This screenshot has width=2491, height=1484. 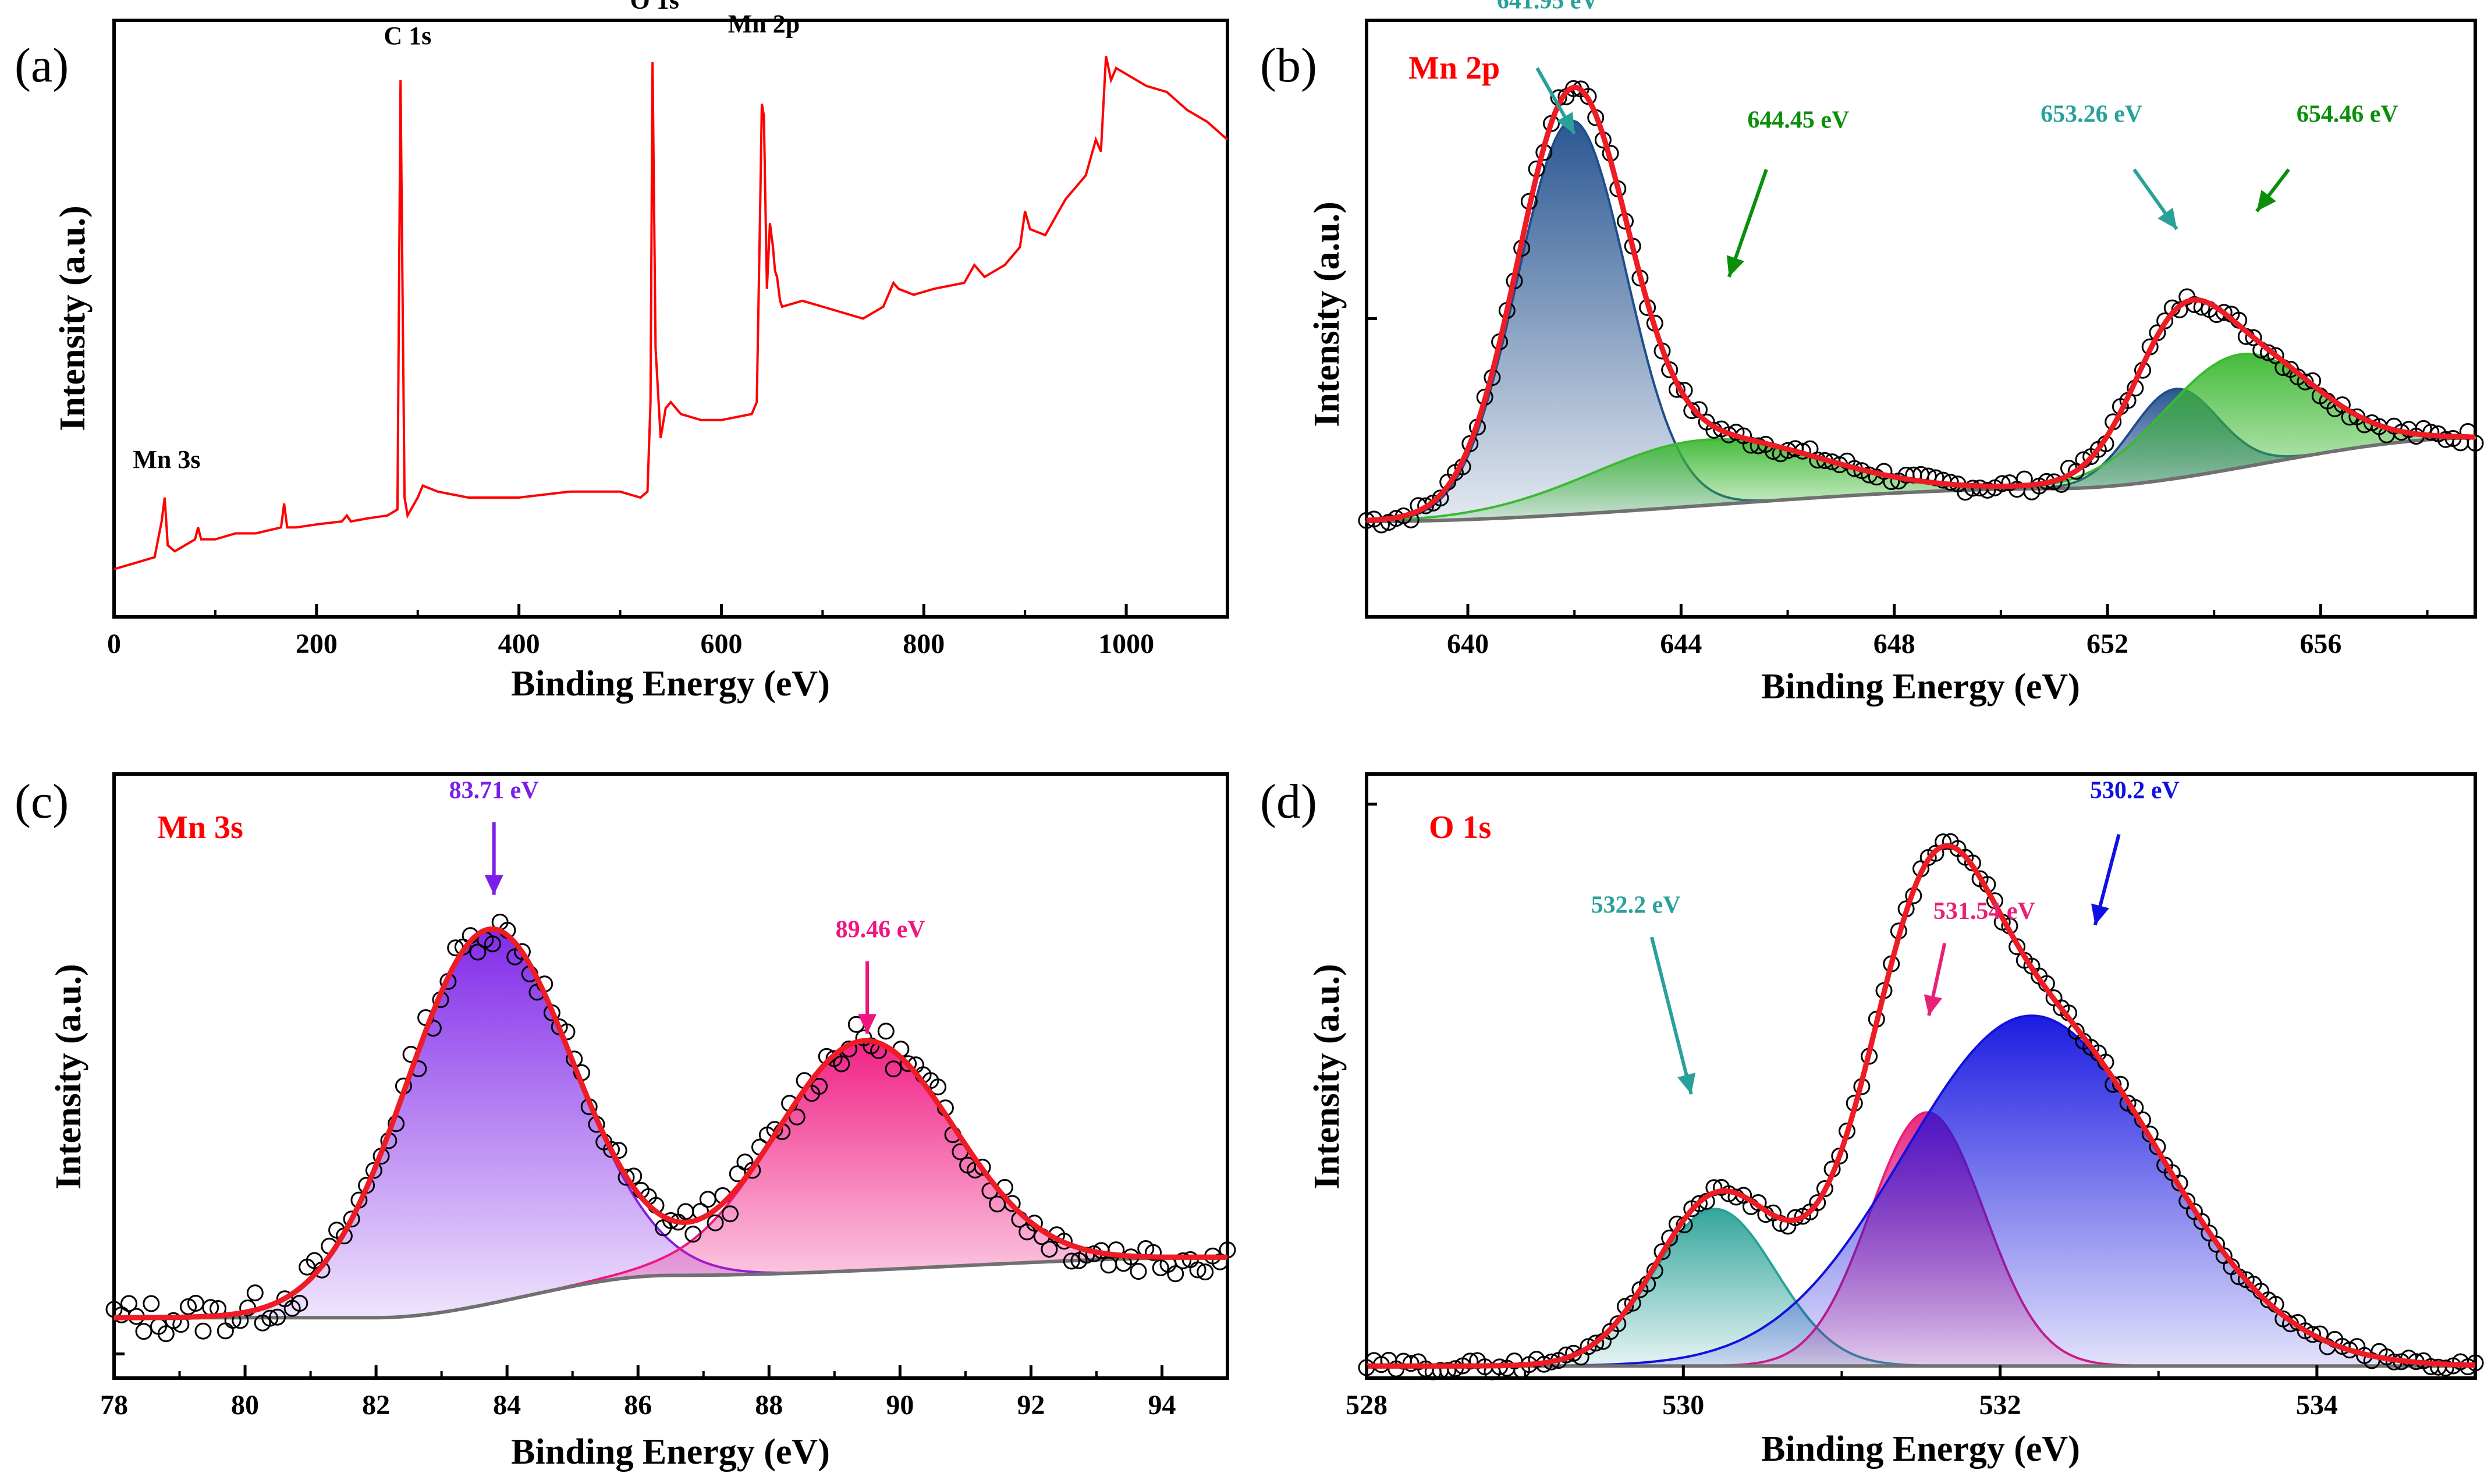 What do you see at coordinates (1798, 120) in the screenshot?
I see `panel-b-peak-label: 644.45 eV` at bounding box center [1798, 120].